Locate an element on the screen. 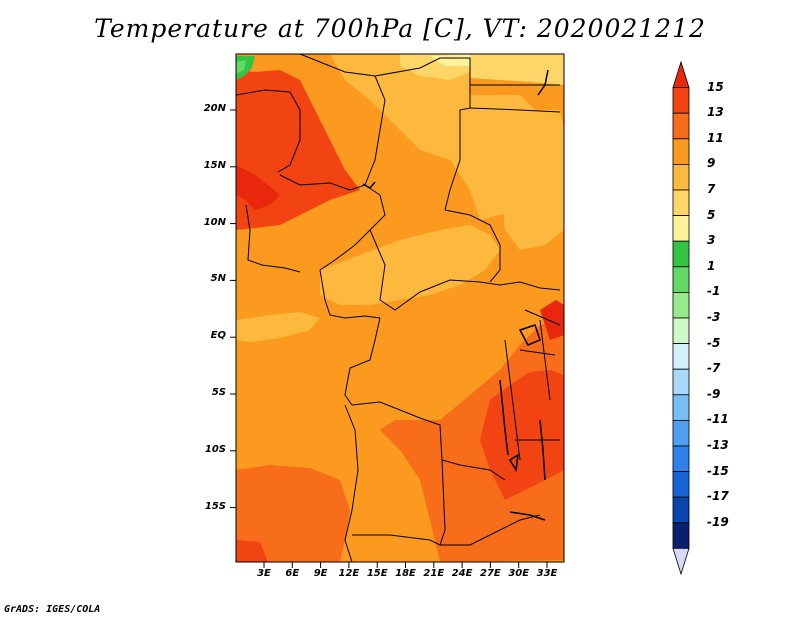 Image resolution: width=800 pixels, height=618 pixels. colorbar is located at coordinates (681, 318).